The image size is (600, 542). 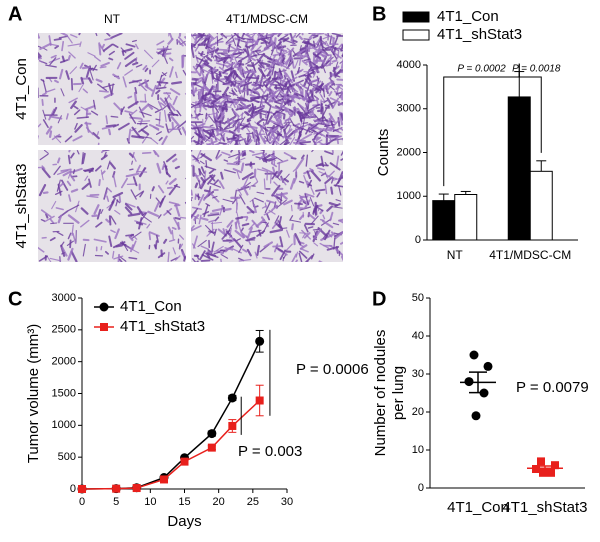 I want to click on column-label: NT, so click(x=112, y=19).